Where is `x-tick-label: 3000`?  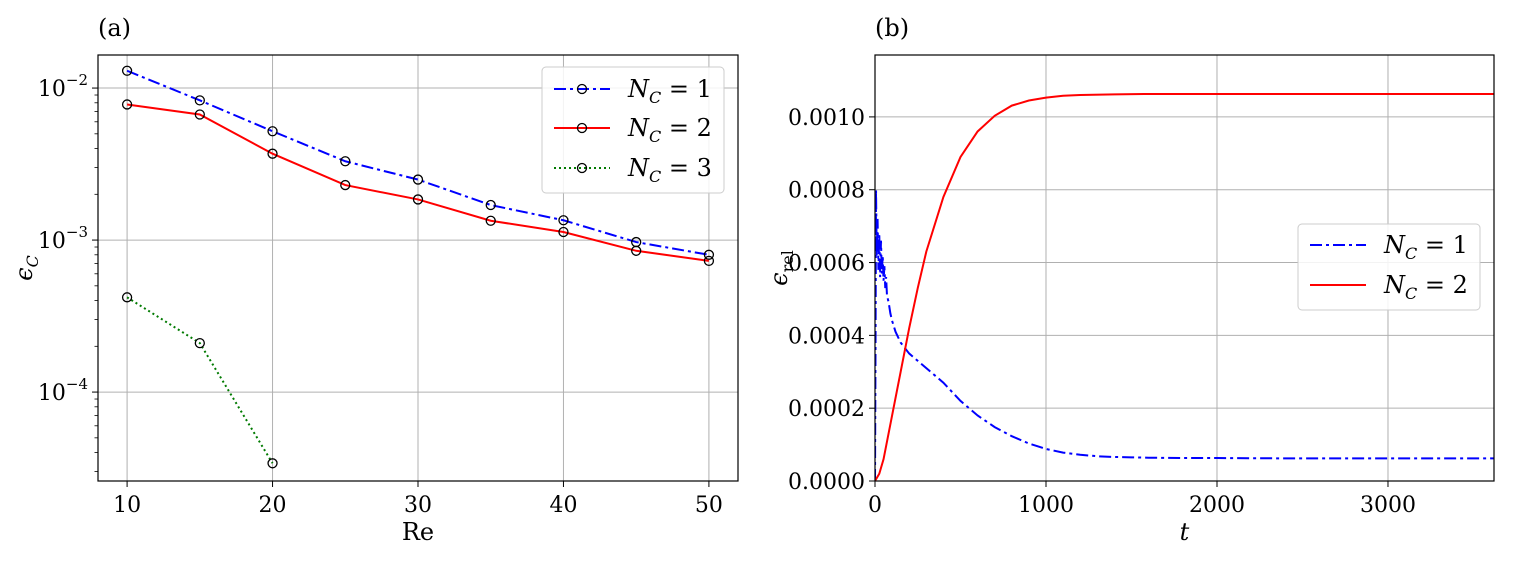
x-tick-label: 3000 is located at coordinates (1388, 505).